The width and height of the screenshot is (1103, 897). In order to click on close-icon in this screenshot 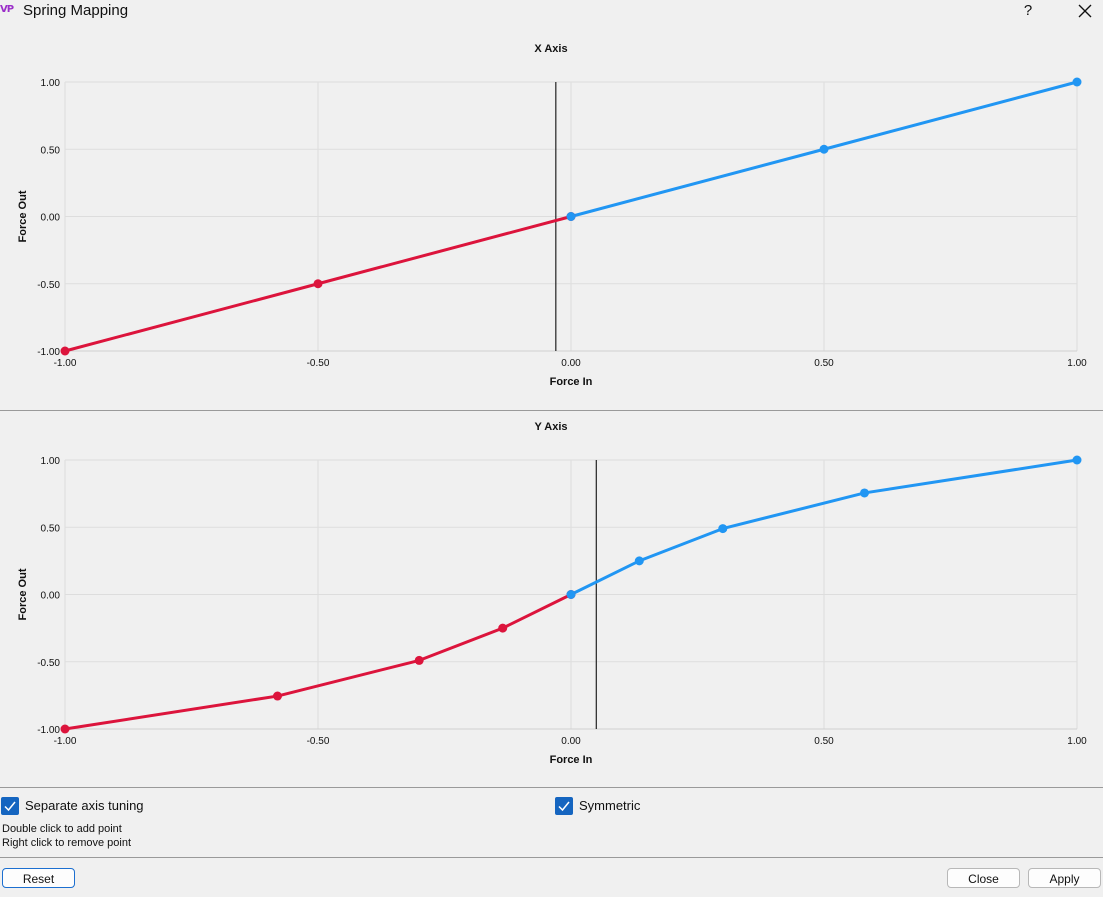, I will do `click(1085, 11)`.